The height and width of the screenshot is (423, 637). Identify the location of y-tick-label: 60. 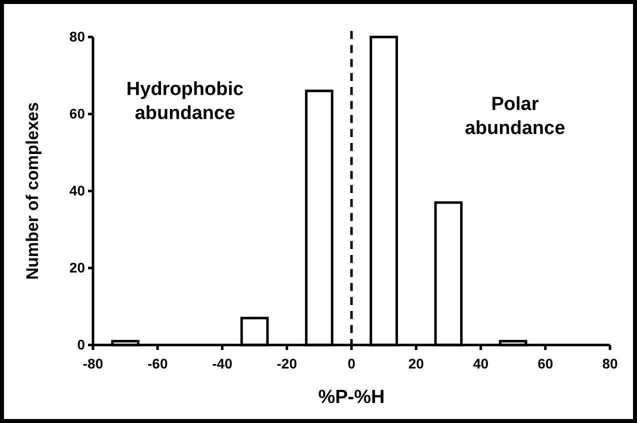
(77, 113).